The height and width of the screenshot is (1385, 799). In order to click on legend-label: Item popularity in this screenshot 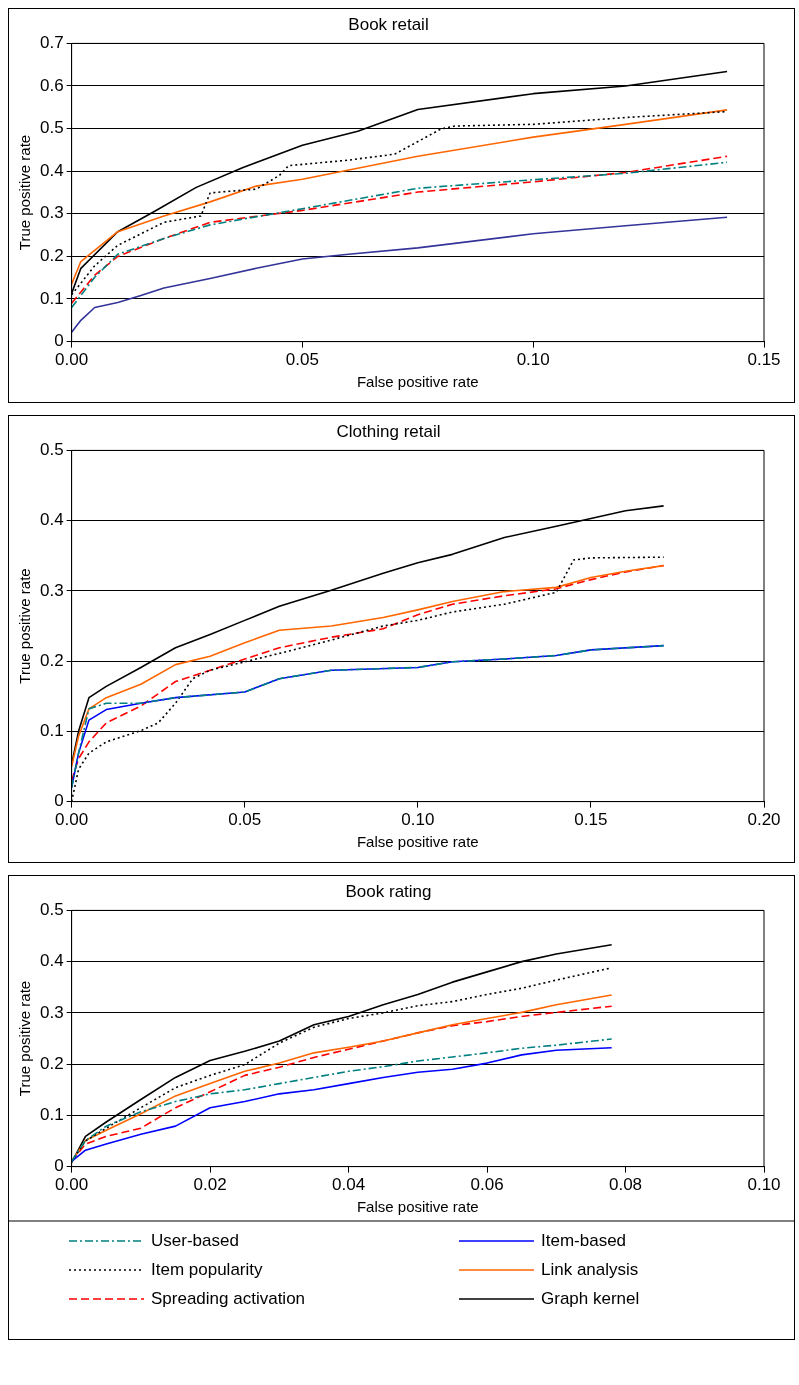, I will do `click(207, 1269)`.